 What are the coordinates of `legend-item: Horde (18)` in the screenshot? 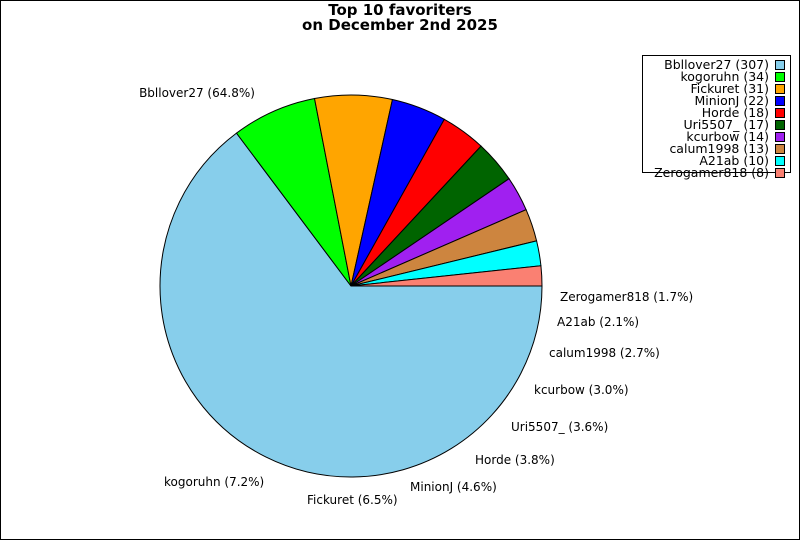 It's located at (714, 112).